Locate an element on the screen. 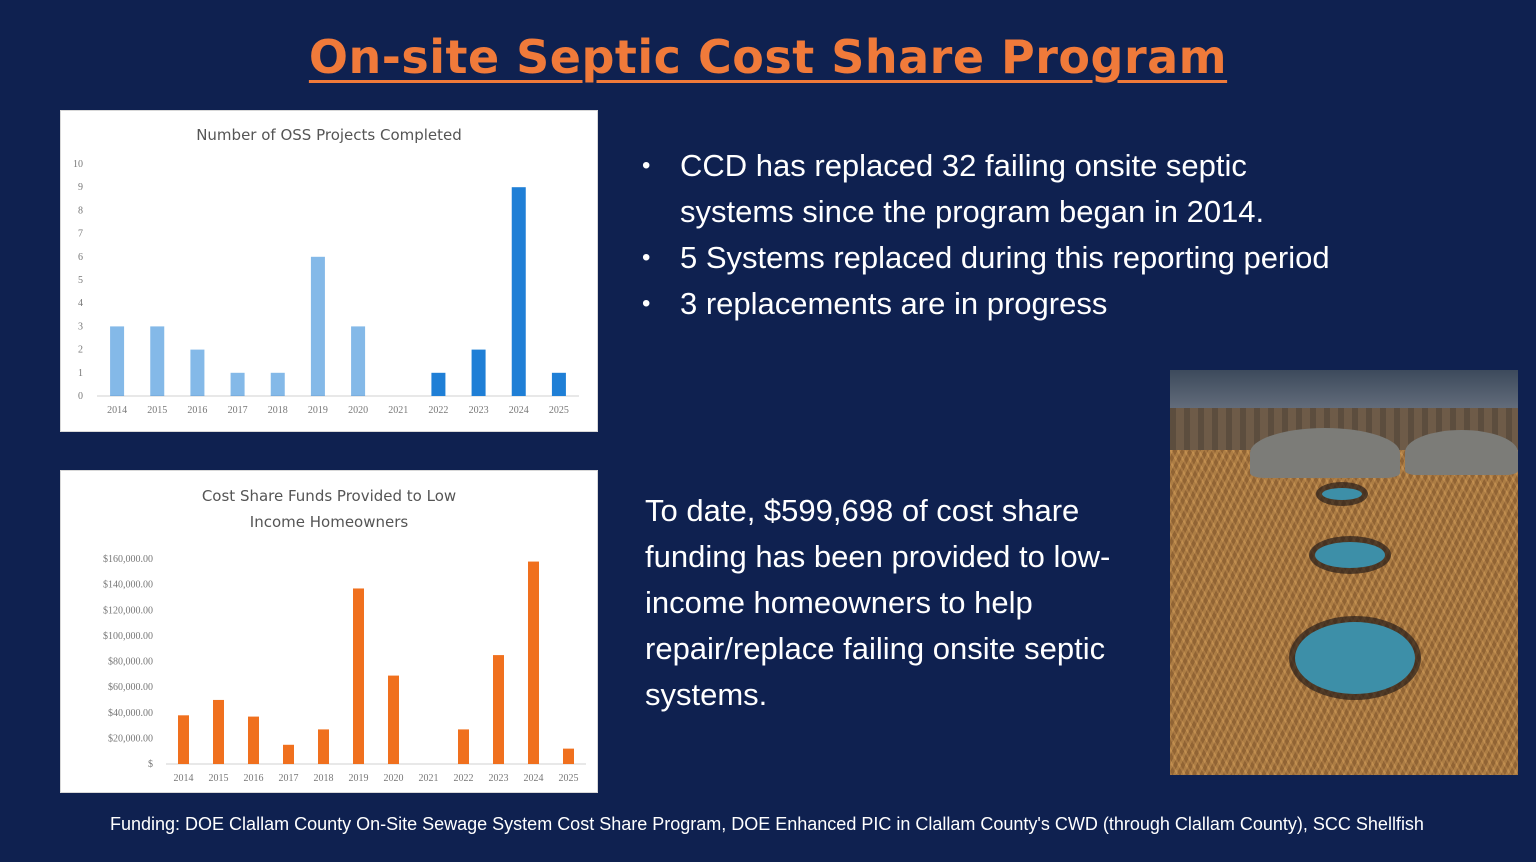 The height and width of the screenshot is (862, 1536). slide-title: On-site Septic Cost Share Program is located at coordinates (768, 57).